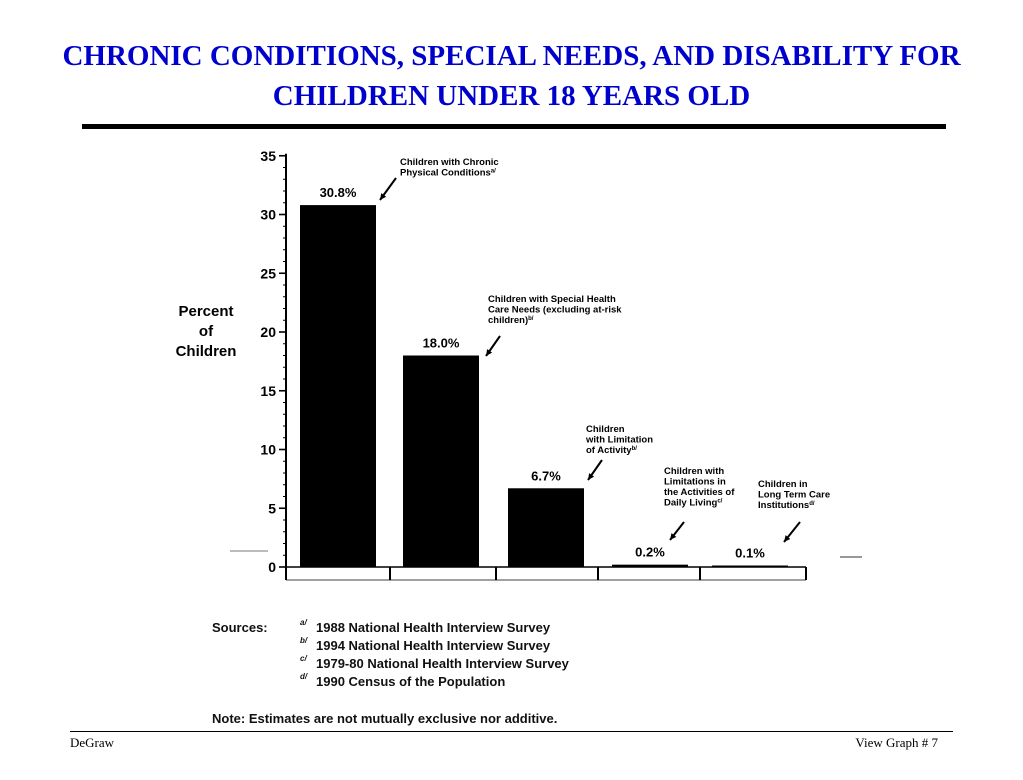 Image resolution: width=1023 pixels, height=780 pixels. What do you see at coordinates (272, 508) in the screenshot?
I see `y-tick-label: 5` at bounding box center [272, 508].